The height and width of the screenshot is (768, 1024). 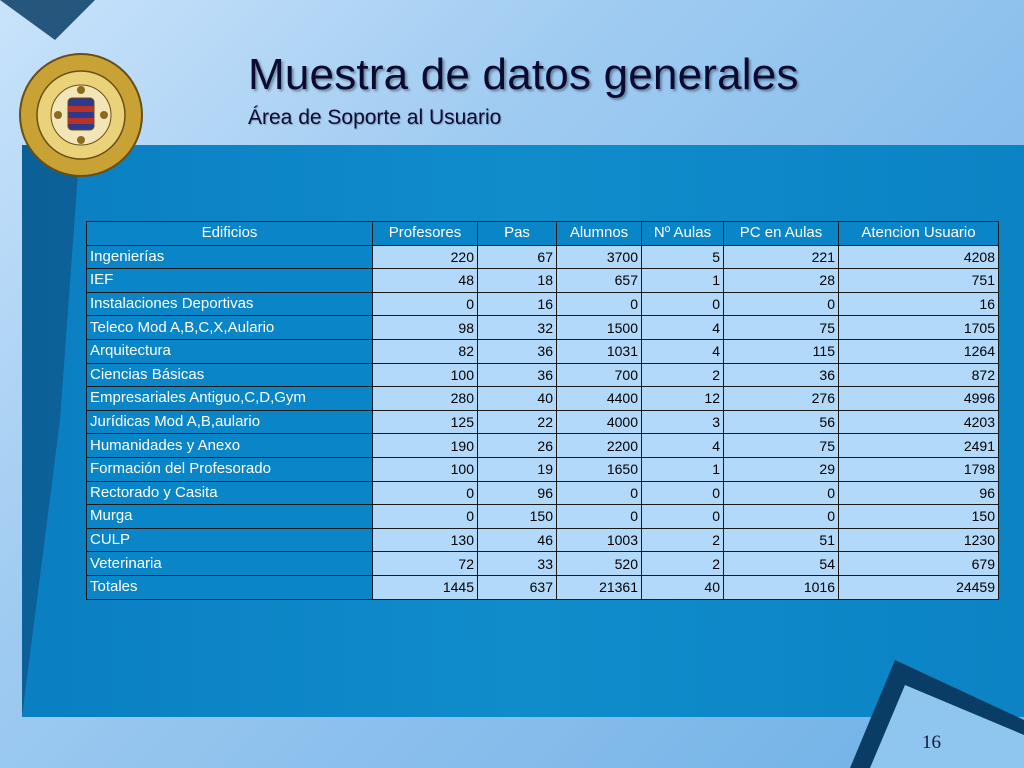 What do you see at coordinates (229, 587) in the screenshot?
I see `table-cell-building: Totales` at bounding box center [229, 587].